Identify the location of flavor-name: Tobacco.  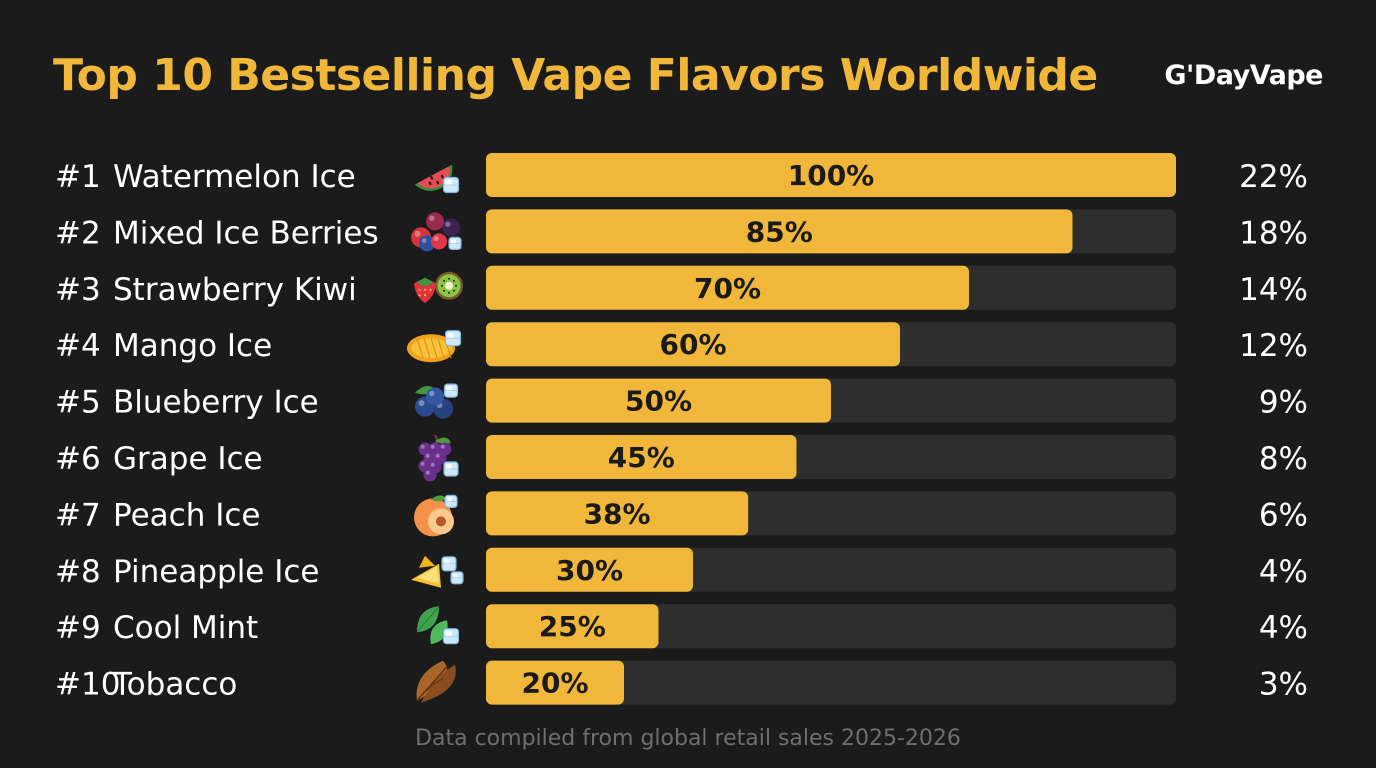
(174, 685).